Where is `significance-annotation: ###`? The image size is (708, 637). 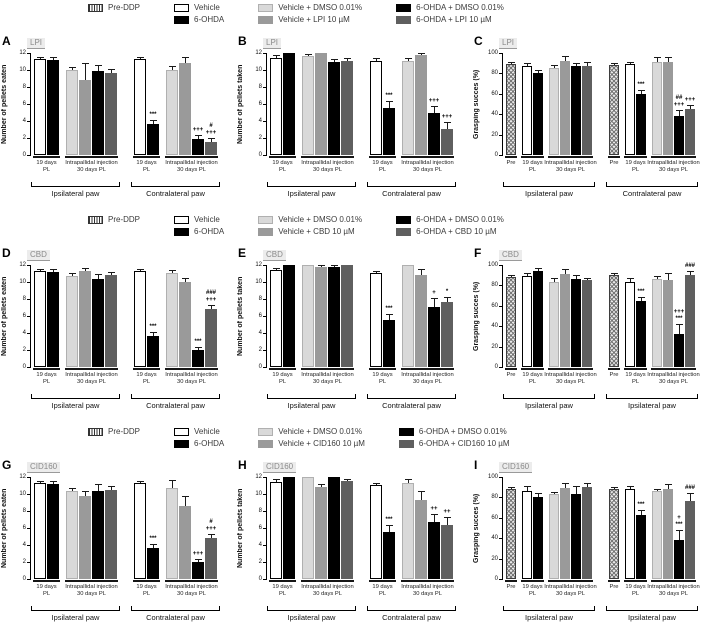 significance-annotation: ### is located at coordinates (690, 266).